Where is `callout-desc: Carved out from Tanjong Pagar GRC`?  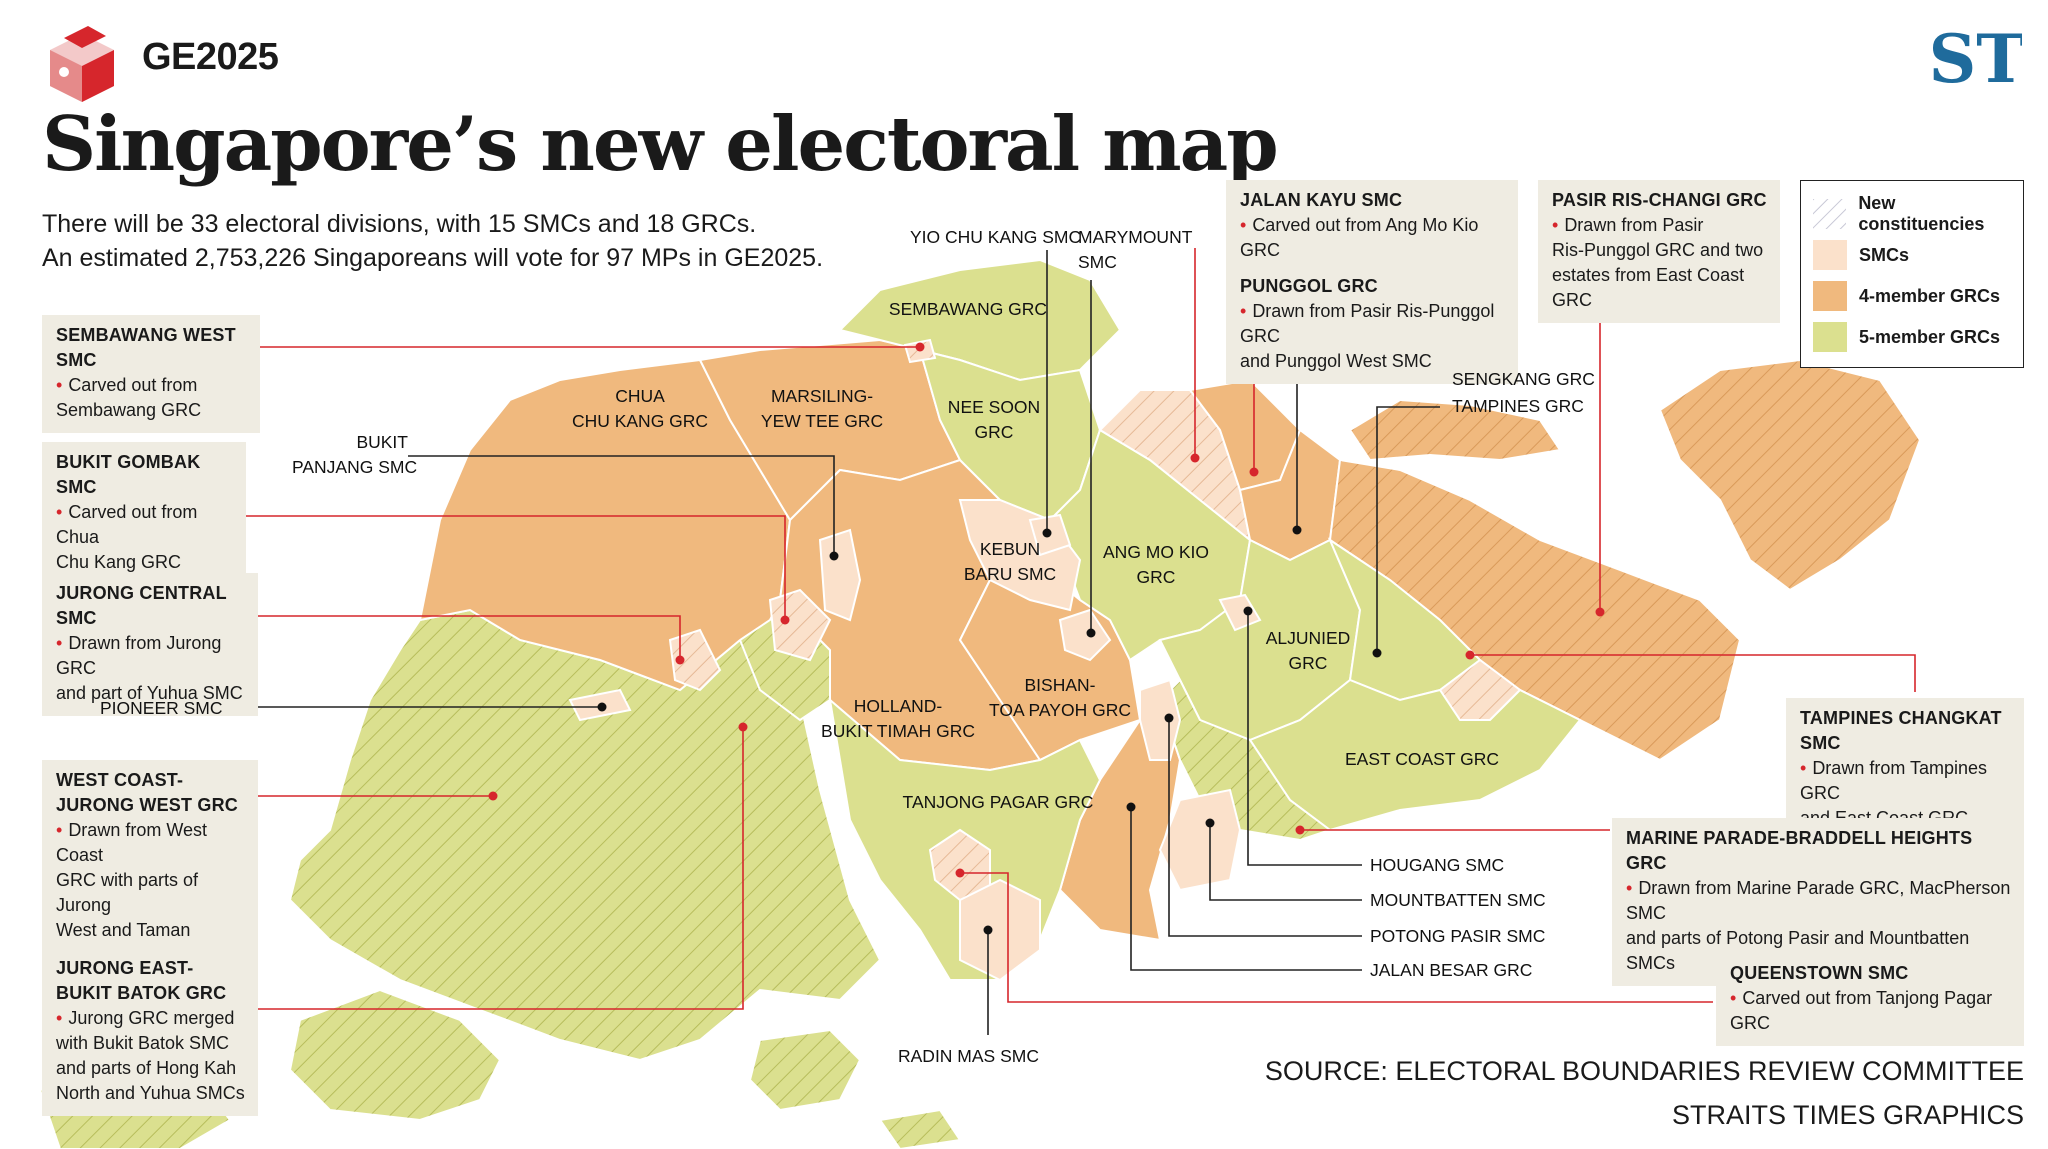 callout-desc: Carved out from Tanjong Pagar GRC is located at coordinates (1871, 1011).